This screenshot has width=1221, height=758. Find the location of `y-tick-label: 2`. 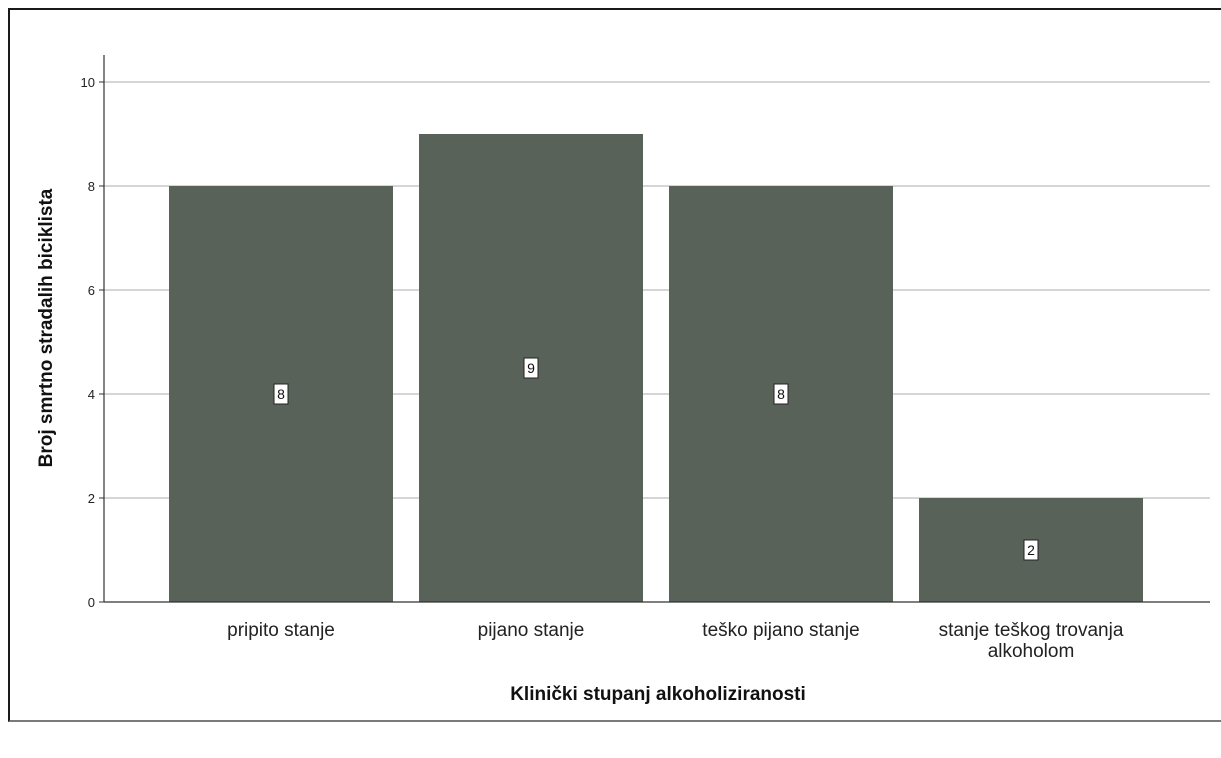

y-tick-label: 2 is located at coordinates (91, 498).